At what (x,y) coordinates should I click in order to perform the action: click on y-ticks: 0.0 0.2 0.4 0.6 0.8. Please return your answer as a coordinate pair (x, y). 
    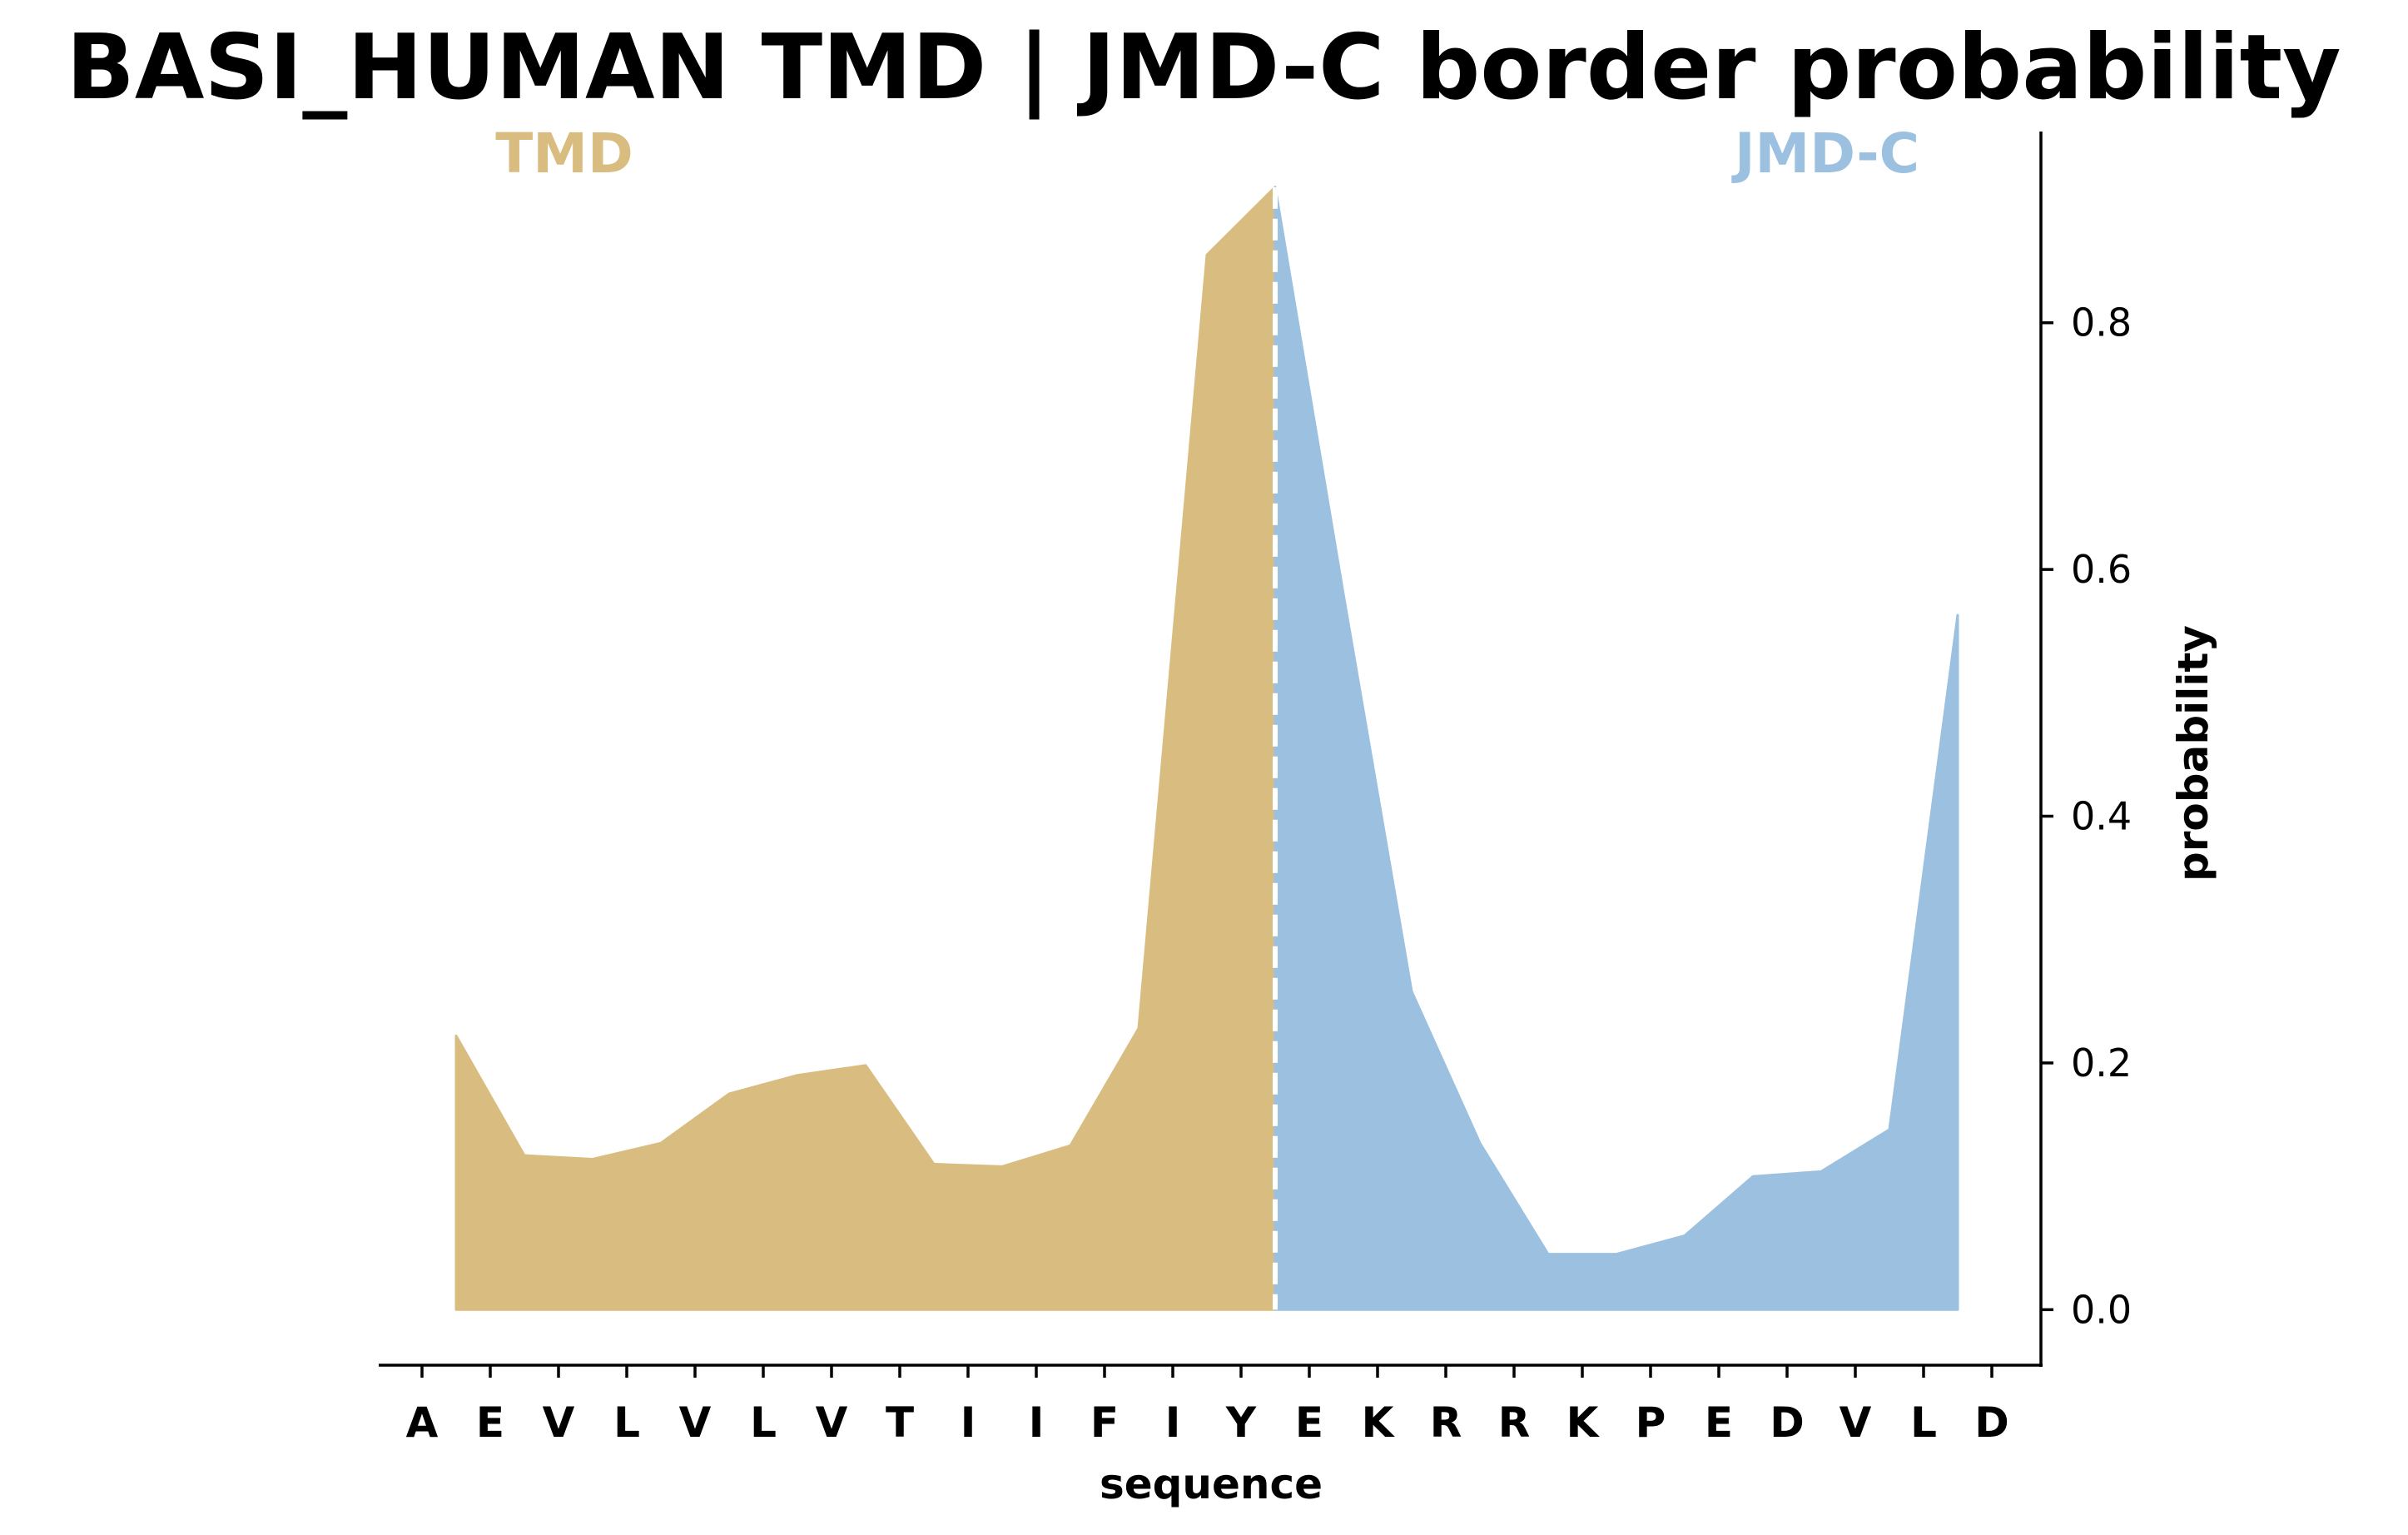
    Looking at the image, I should click on (2086, 817).